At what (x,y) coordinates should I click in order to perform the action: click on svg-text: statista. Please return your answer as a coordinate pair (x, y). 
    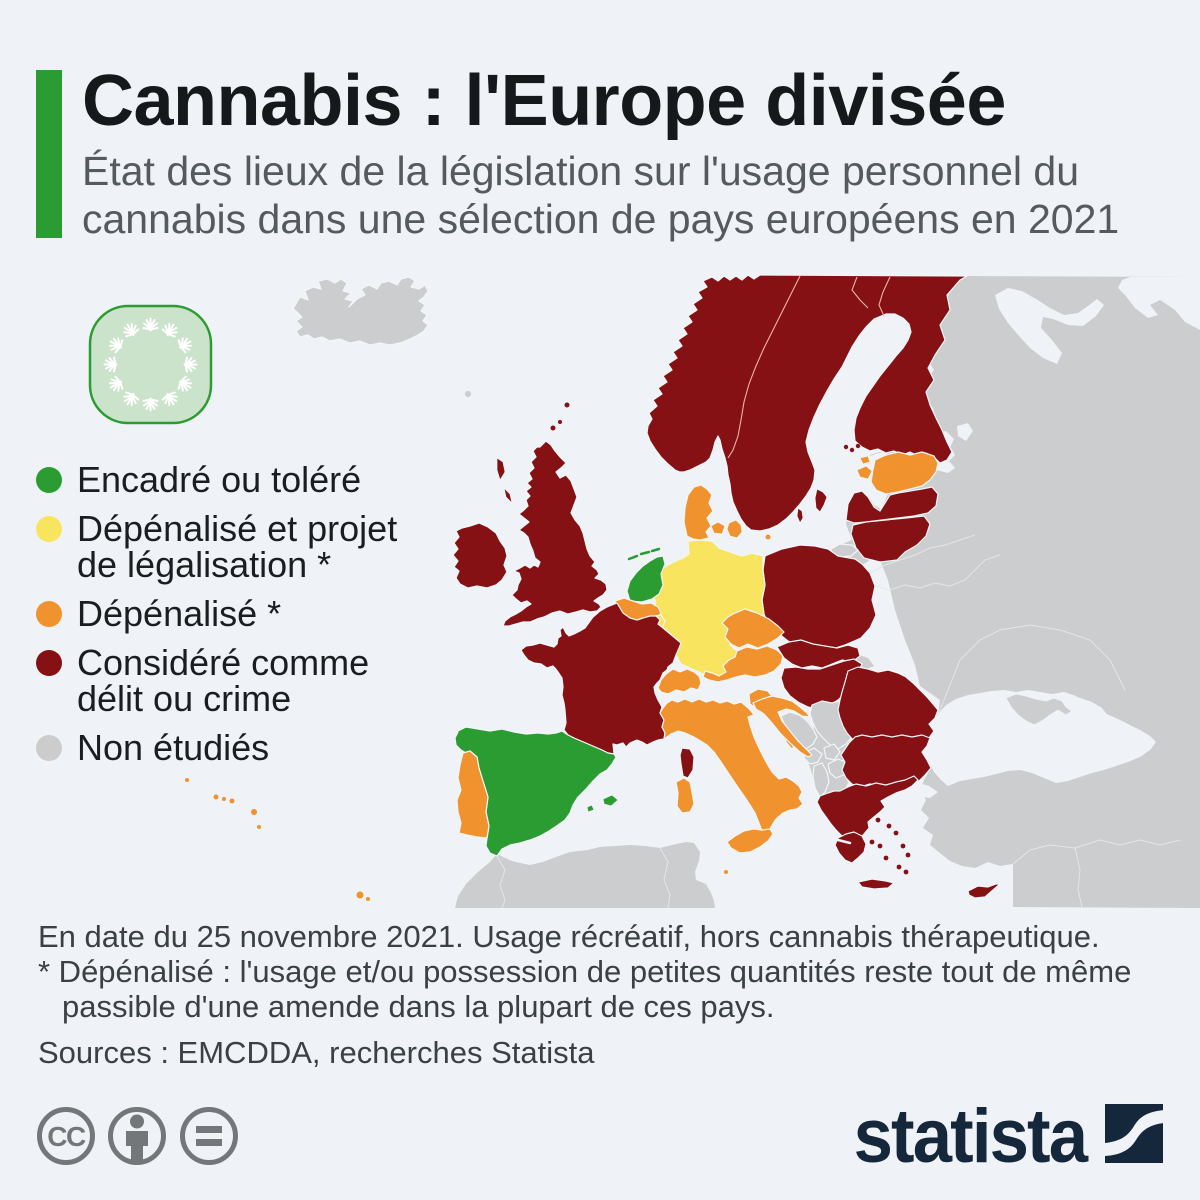
    Looking at the image, I should click on (972, 1133).